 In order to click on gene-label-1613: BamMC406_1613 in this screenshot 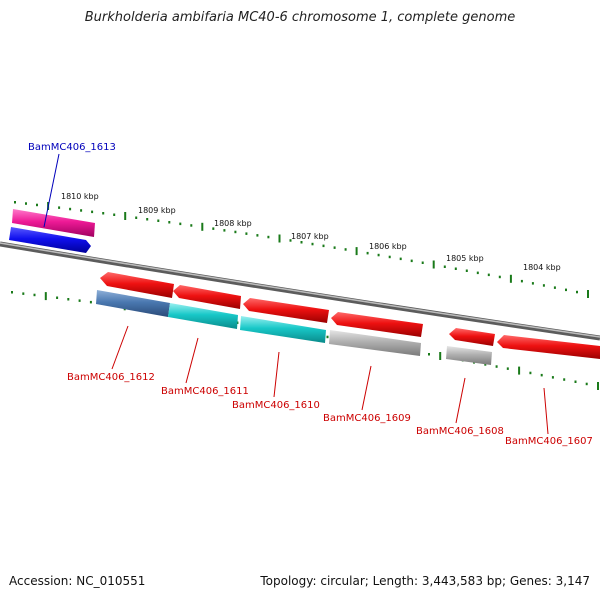, I will do `click(72, 147)`.